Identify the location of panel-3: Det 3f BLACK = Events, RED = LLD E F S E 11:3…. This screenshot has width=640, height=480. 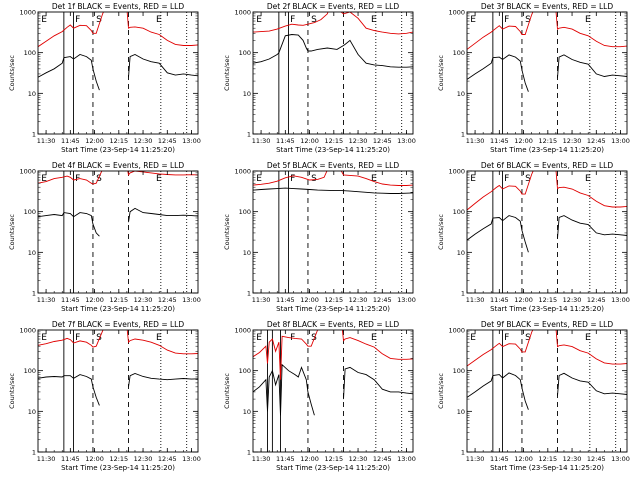
(533, 78).